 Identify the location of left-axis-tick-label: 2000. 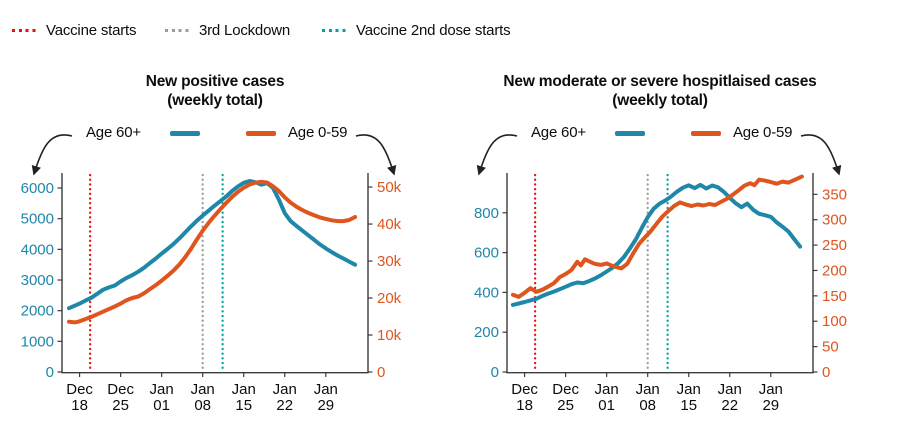
(37, 311).